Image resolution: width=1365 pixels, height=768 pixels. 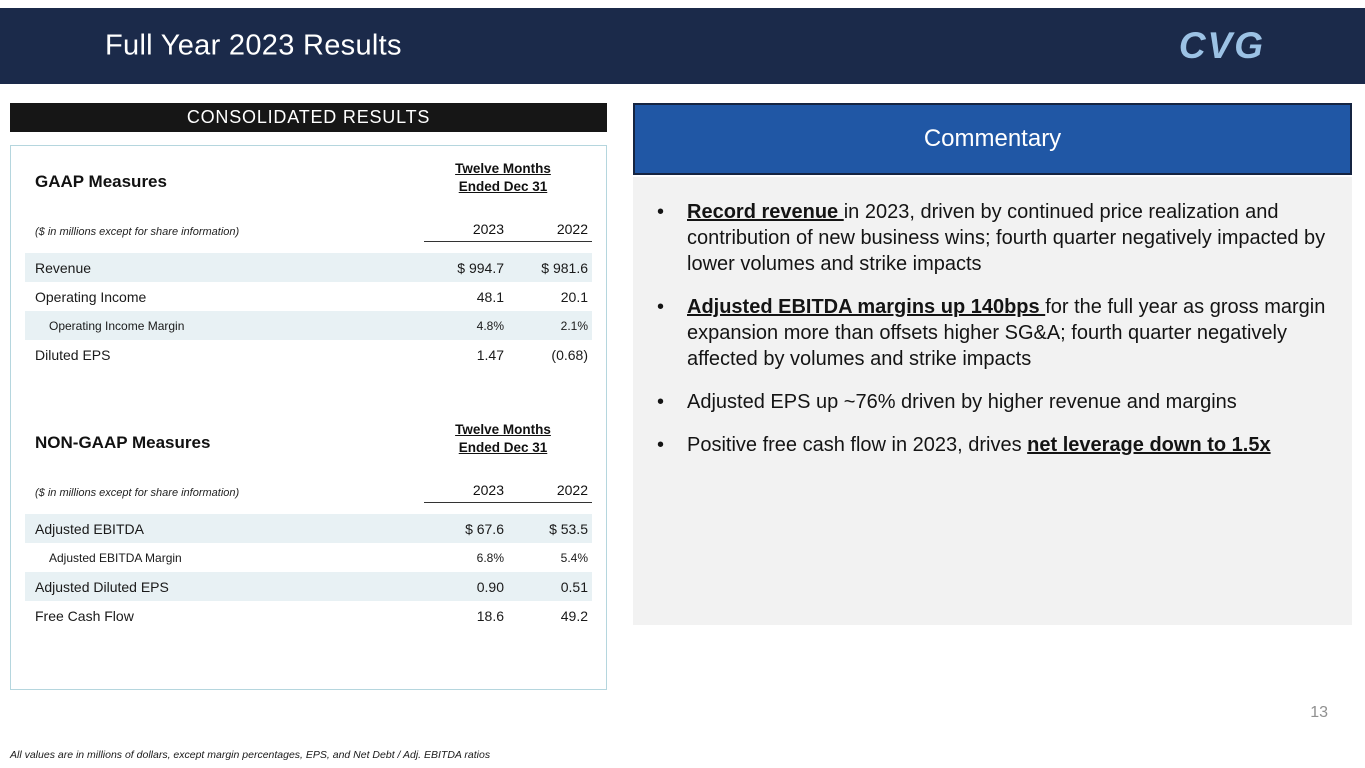 What do you see at coordinates (682, 46) in the screenshot?
I see `top-header-bar: Full Year 2023 Results CVG` at bounding box center [682, 46].